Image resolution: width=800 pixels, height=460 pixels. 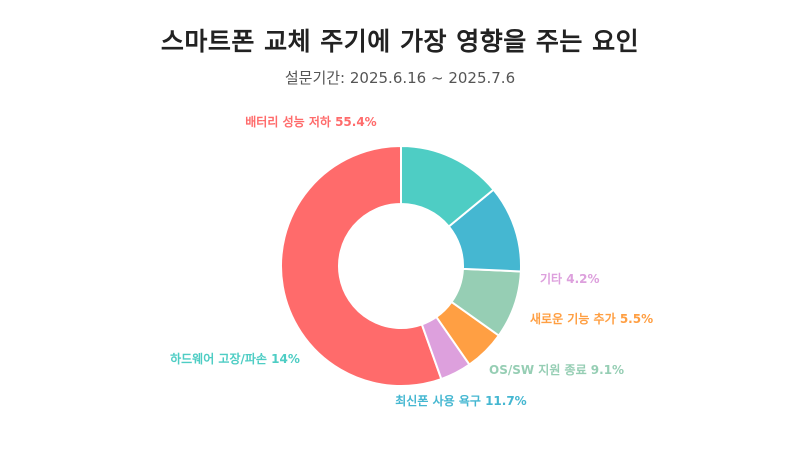 I want to click on chart-title: 스마트폰 교체 주기에 가장 영향을 주는 요인, so click(x=400, y=41).